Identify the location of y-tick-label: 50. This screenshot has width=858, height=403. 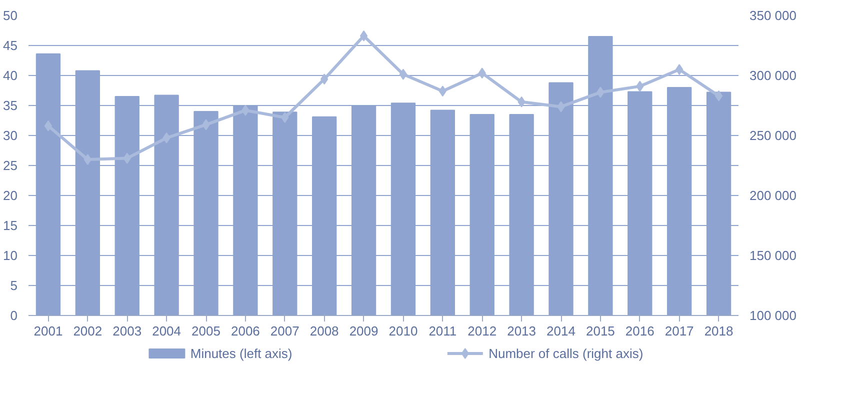
(10, 15).